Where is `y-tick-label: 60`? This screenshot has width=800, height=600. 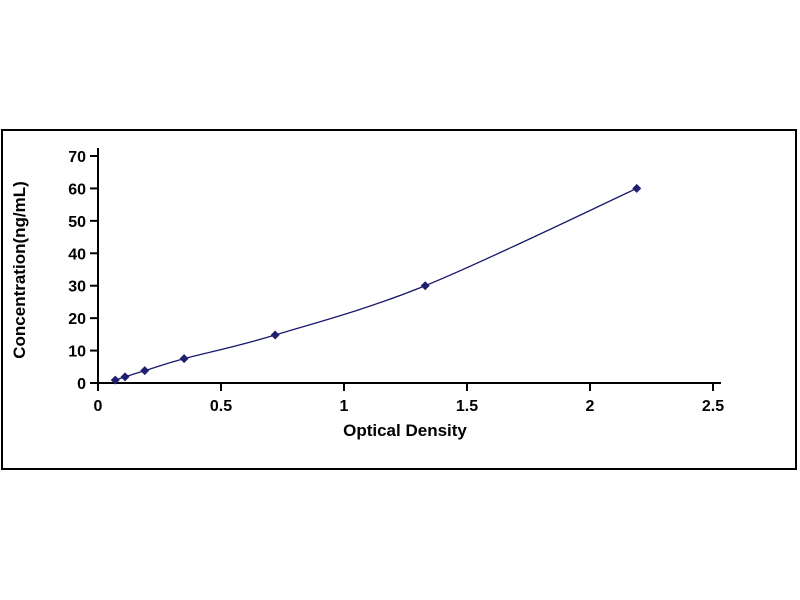 y-tick-label: 60 is located at coordinates (77, 189).